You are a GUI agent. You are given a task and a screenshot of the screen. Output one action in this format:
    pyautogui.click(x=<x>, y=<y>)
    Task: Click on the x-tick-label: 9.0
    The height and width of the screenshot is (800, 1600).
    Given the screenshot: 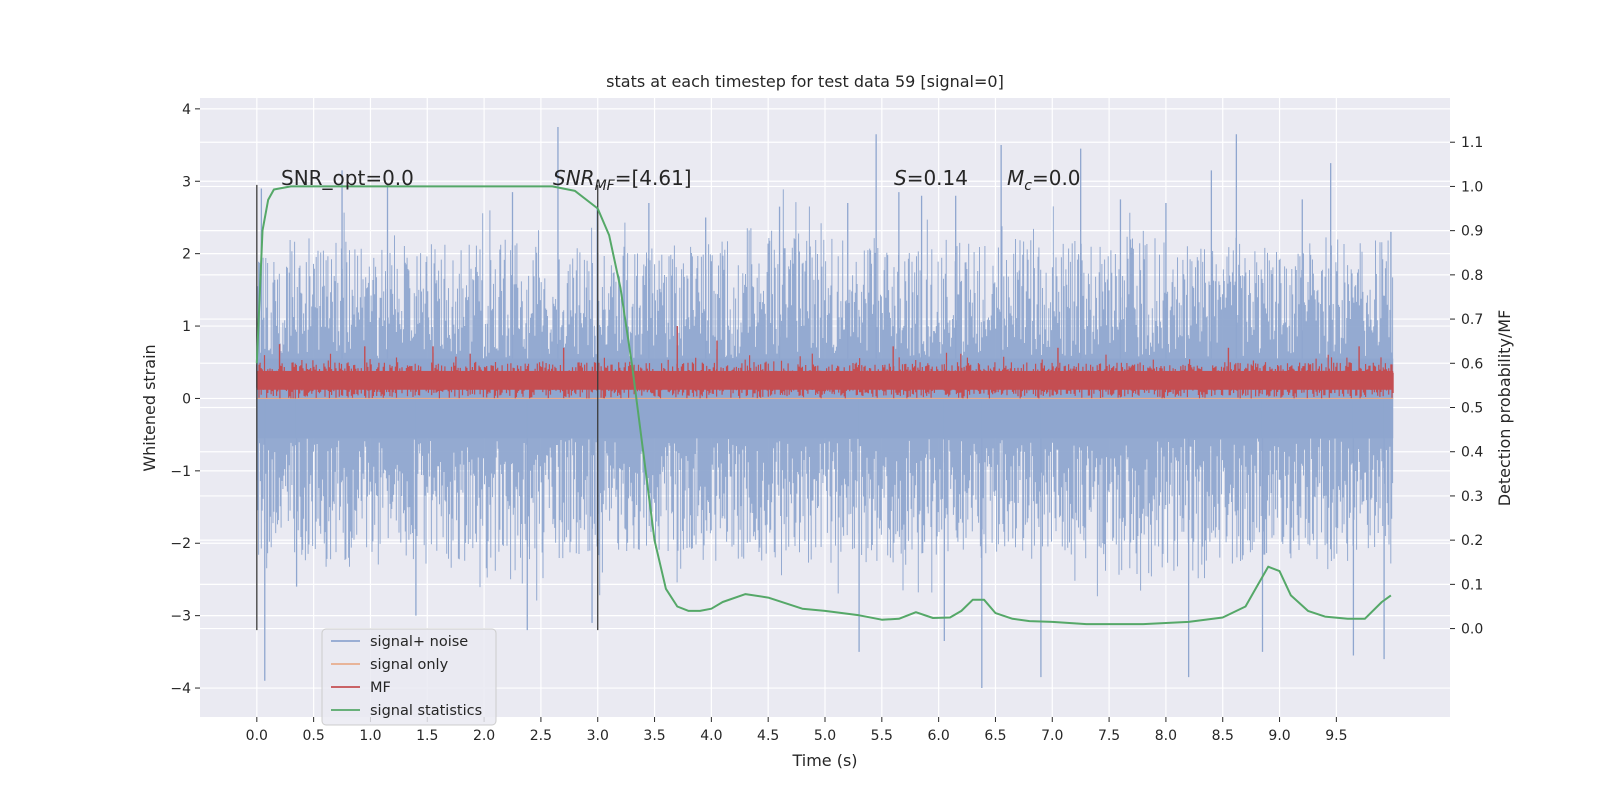 What is the action you would take?
    pyautogui.click(x=1279, y=736)
    